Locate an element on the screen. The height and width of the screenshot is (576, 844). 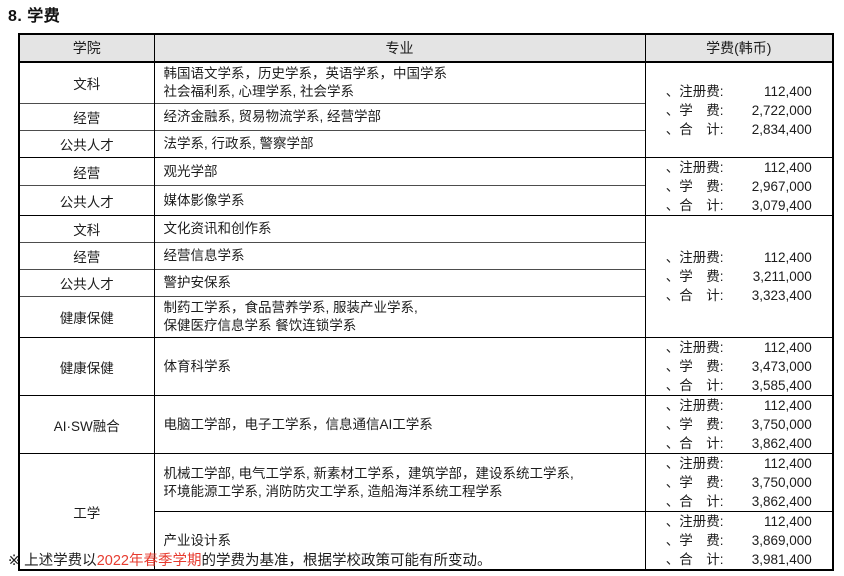
fee-value: 2,722,000 is located at coordinates (781, 110).